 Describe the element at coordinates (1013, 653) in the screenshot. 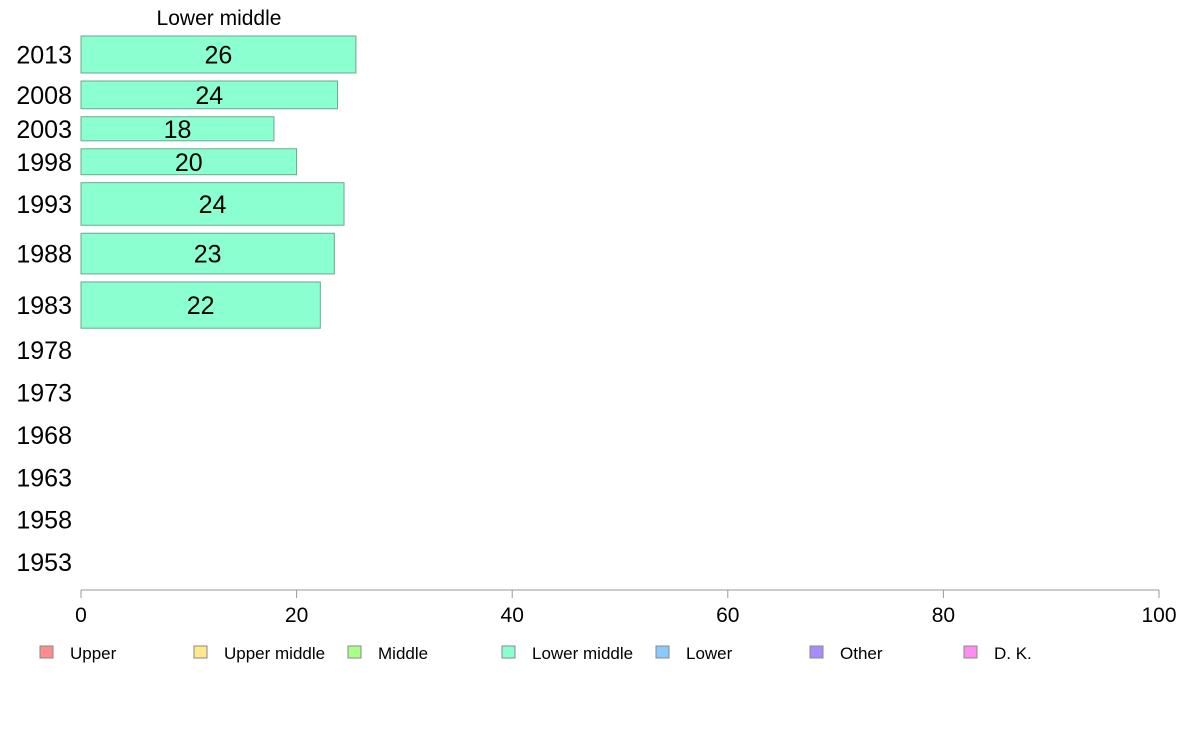

I see `legend-label: D. K.` at that location.